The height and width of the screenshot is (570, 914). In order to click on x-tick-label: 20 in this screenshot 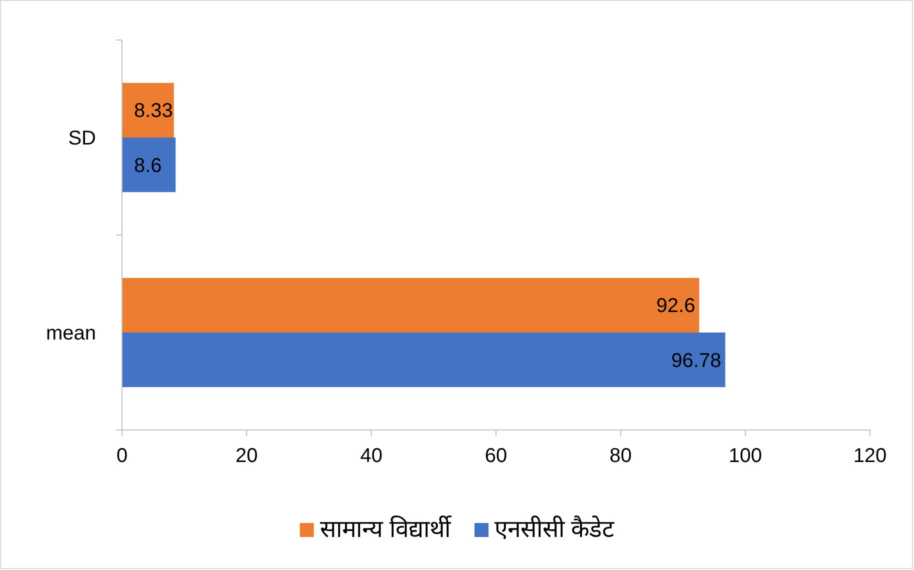, I will do `click(247, 456)`.